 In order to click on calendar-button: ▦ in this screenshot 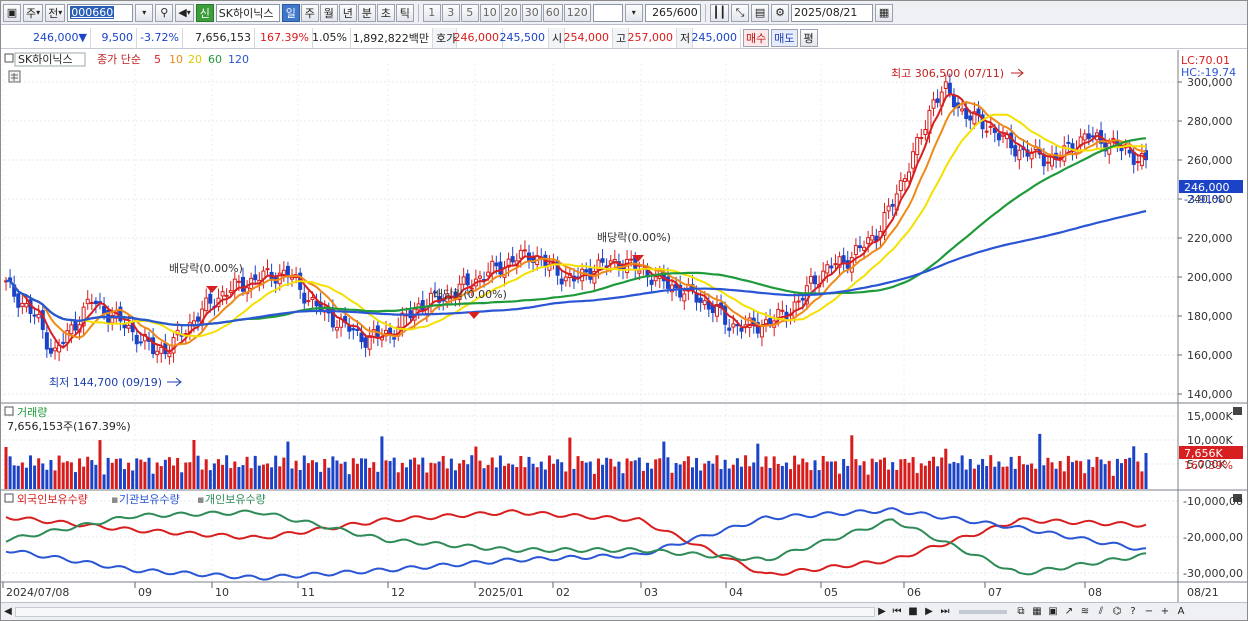, I will do `click(884, 12)`.